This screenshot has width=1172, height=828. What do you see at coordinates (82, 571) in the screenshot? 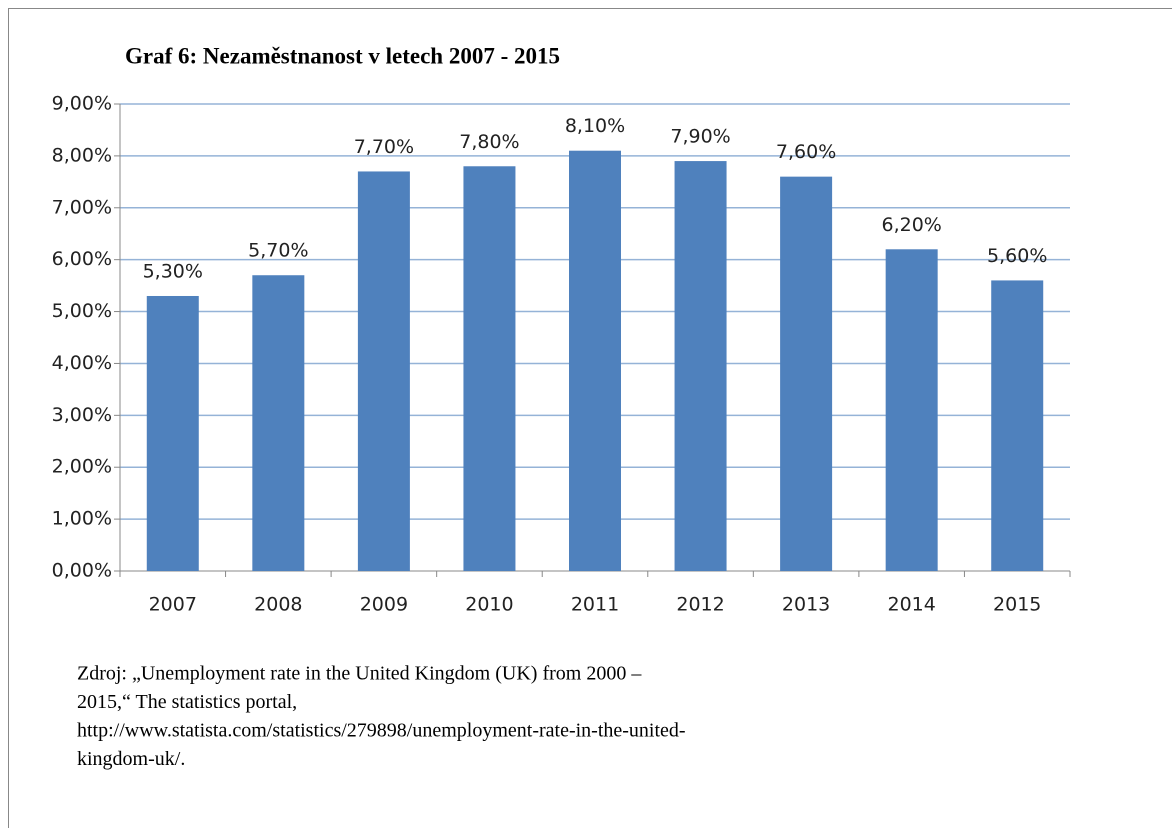
I see `y-tick-label: 0,00%` at bounding box center [82, 571].